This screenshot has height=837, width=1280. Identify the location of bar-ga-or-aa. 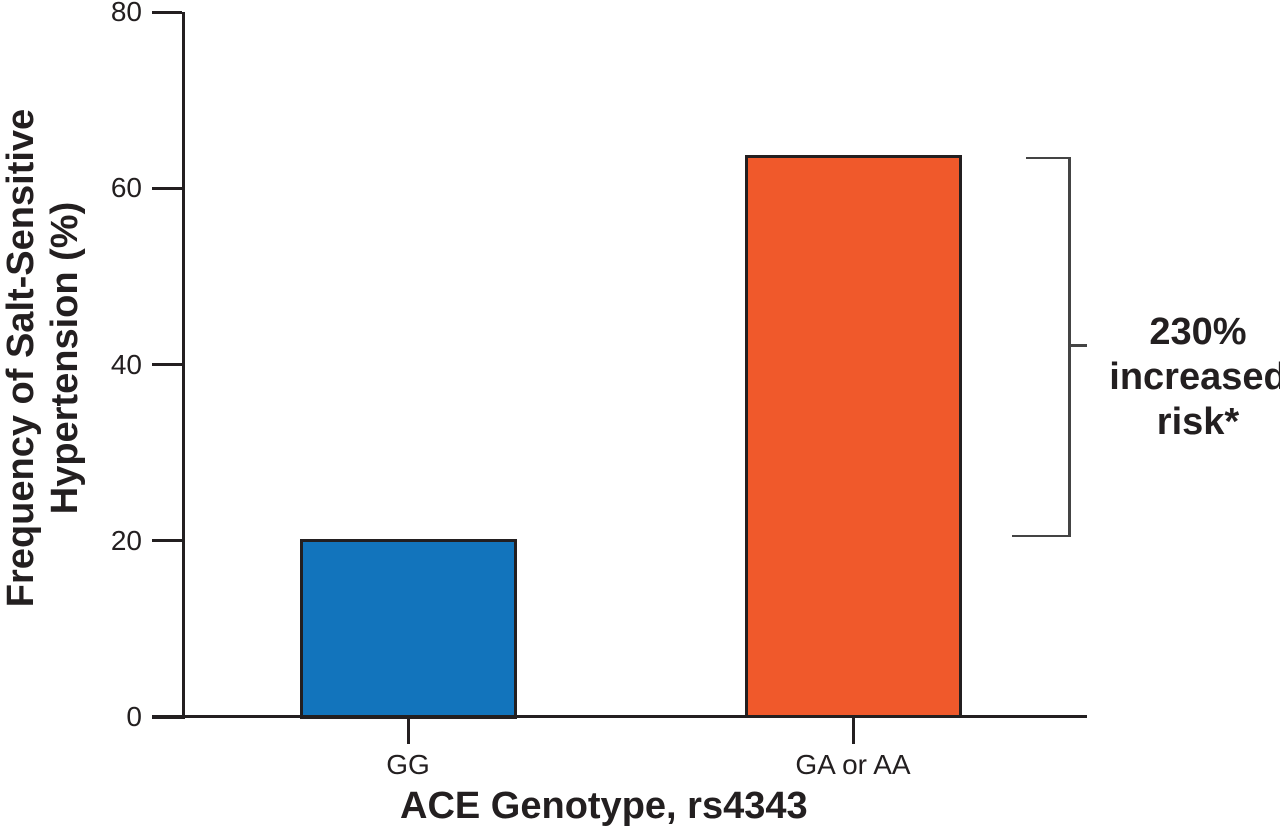
(853, 437).